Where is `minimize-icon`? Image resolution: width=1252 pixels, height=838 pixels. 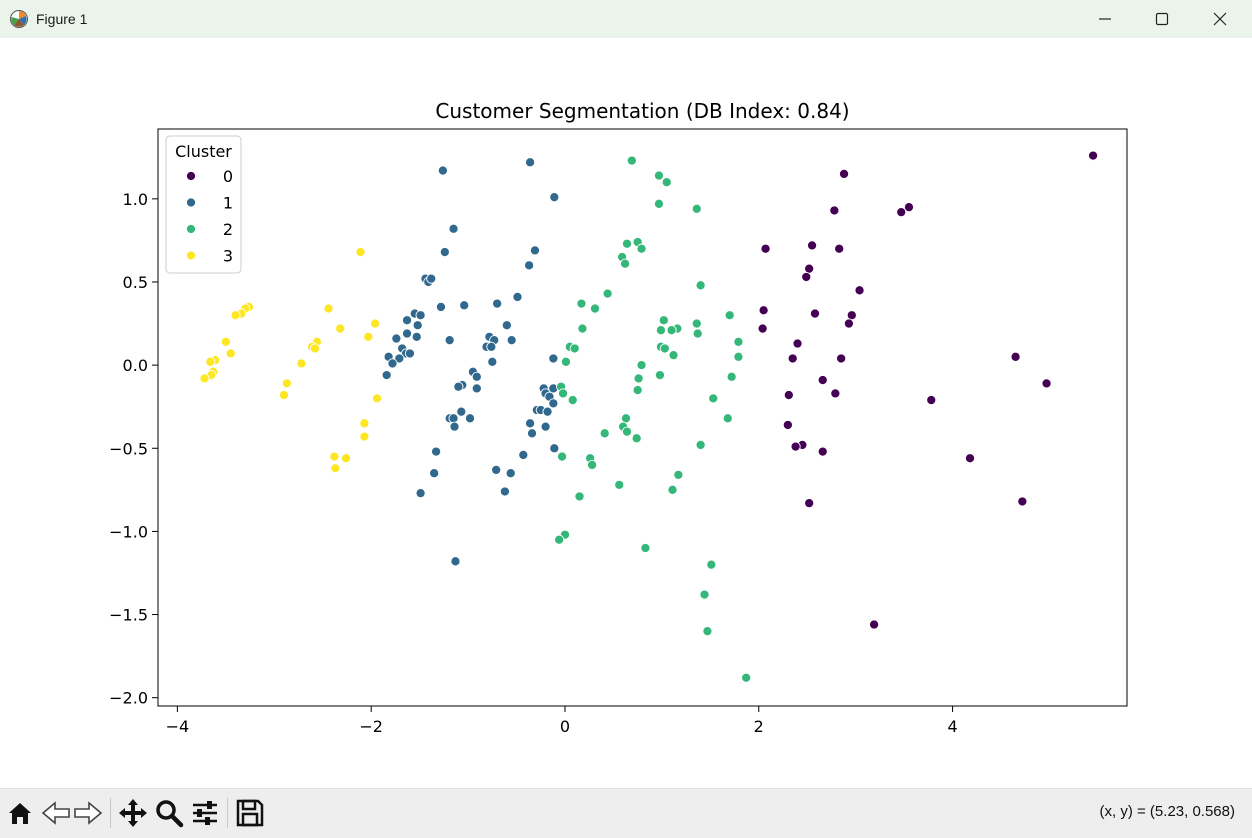 minimize-icon is located at coordinates (1105, 19).